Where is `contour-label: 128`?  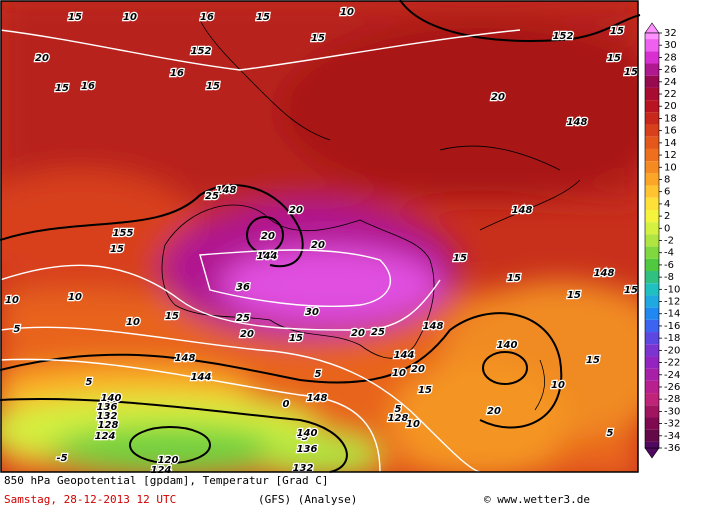 contour-label: 128 is located at coordinates (398, 418).